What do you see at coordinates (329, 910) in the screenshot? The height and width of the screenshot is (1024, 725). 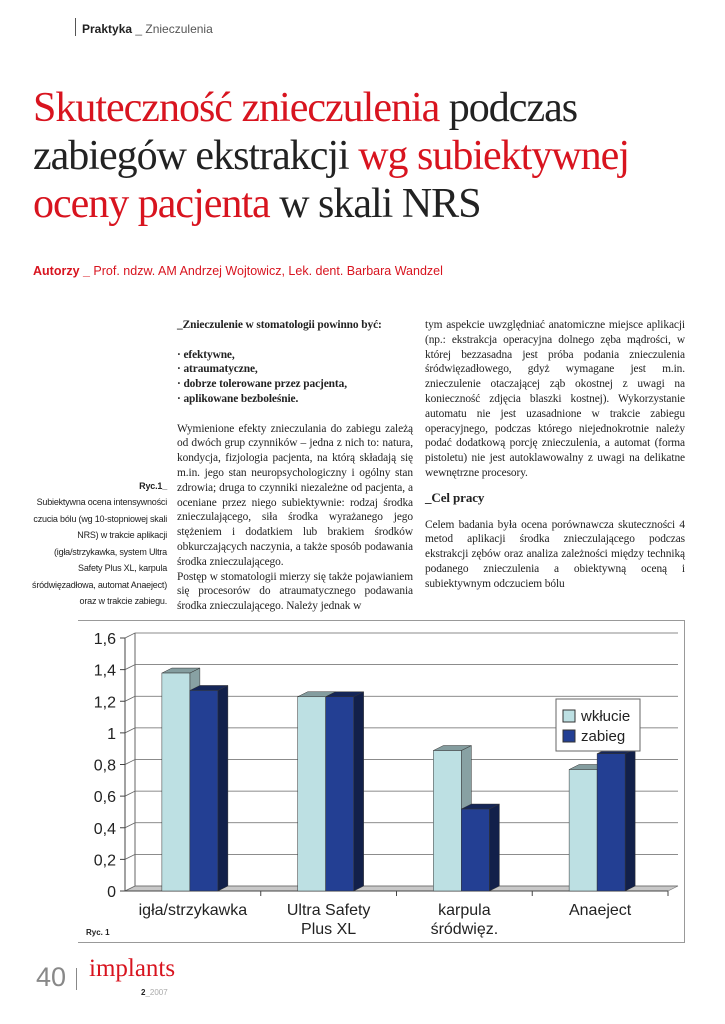 I see `x-tick-label: Ultra Safety` at bounding box center [329, 910].